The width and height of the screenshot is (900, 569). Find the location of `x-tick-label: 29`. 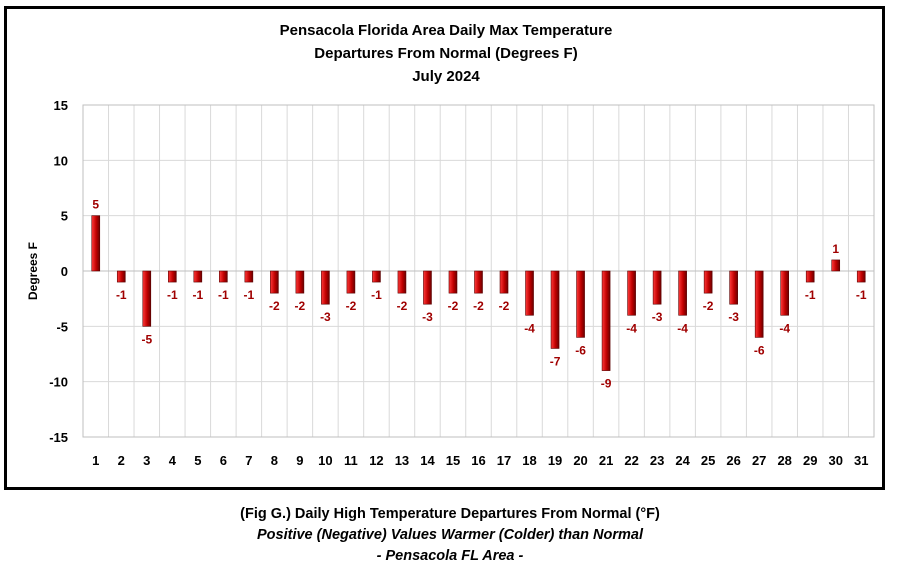

x-tick-label: 29 is located at coordinates (810, 460).